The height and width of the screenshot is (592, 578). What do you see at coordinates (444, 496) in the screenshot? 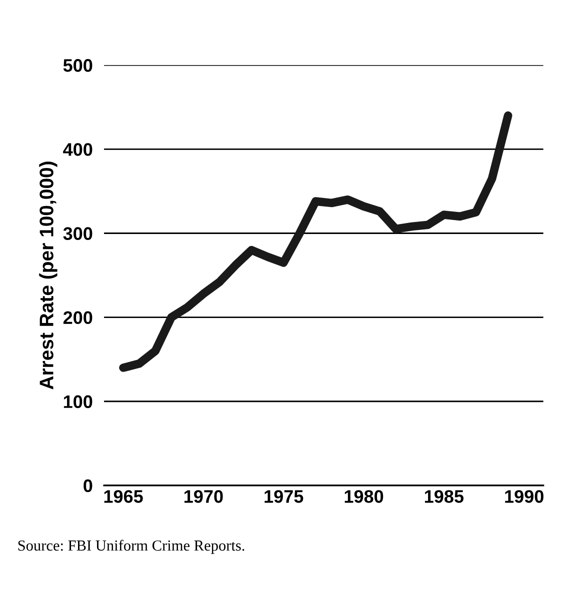
I see `x-tick-label: 1985` at bounding box center [444, 496].